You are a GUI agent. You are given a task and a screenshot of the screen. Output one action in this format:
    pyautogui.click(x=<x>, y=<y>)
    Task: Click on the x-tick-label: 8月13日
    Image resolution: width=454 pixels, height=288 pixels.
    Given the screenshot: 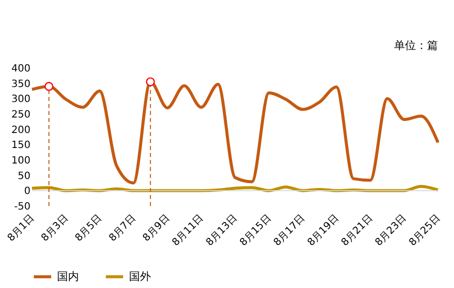 What is the action you would take?
    pyautogui.click(x=222, y=230)
    